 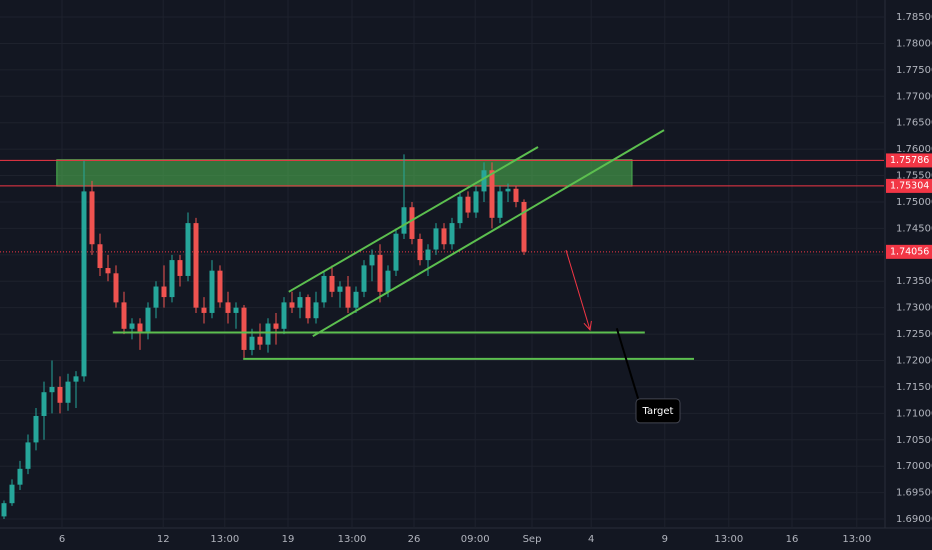 I want to click on y-tick-label: 1.76500, so click(x=914, y=123).